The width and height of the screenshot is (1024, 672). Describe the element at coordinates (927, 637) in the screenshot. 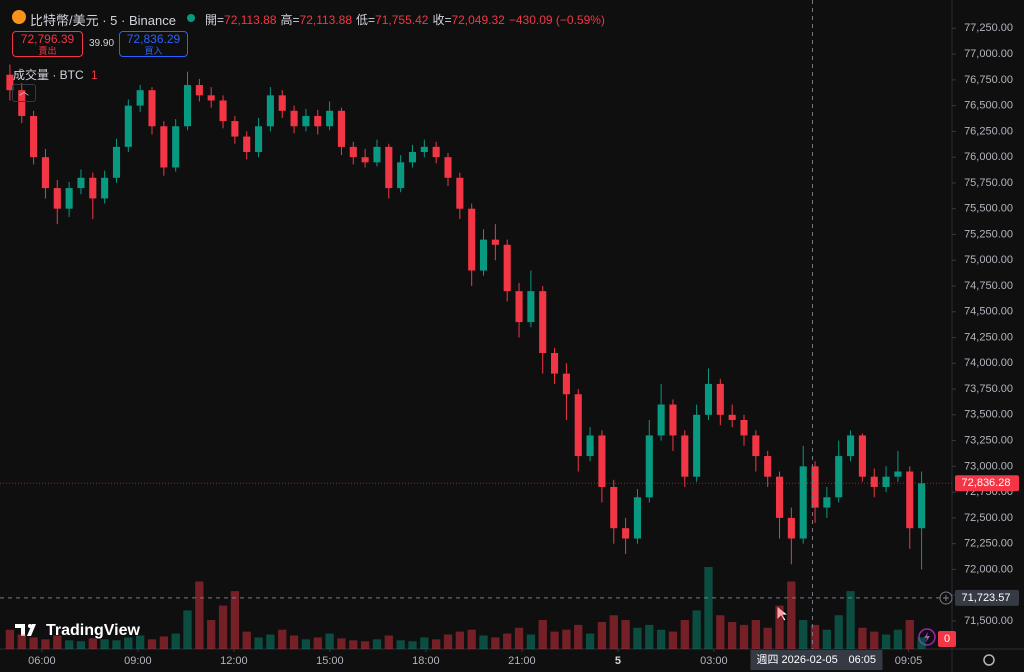

I see `lightning-button` at that location.